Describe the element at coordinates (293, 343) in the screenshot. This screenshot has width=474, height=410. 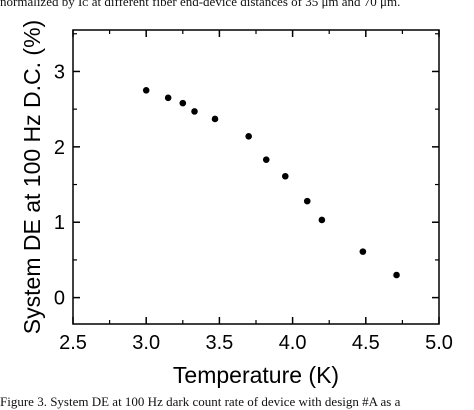
I see `x-tick-label: 4.0` at that location.